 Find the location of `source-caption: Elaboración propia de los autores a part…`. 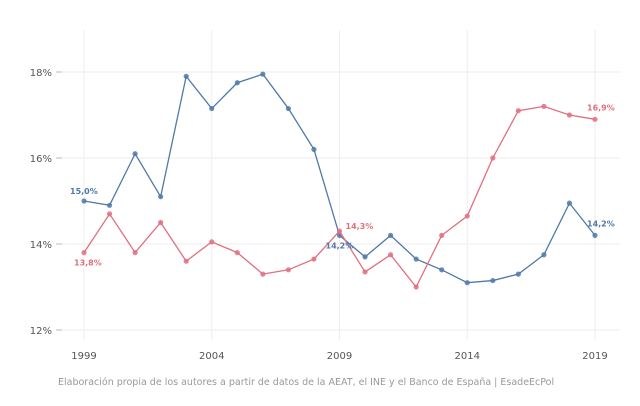

source-caption: Elaboración propia de los autores a part… is located at coordinates (306, 382).